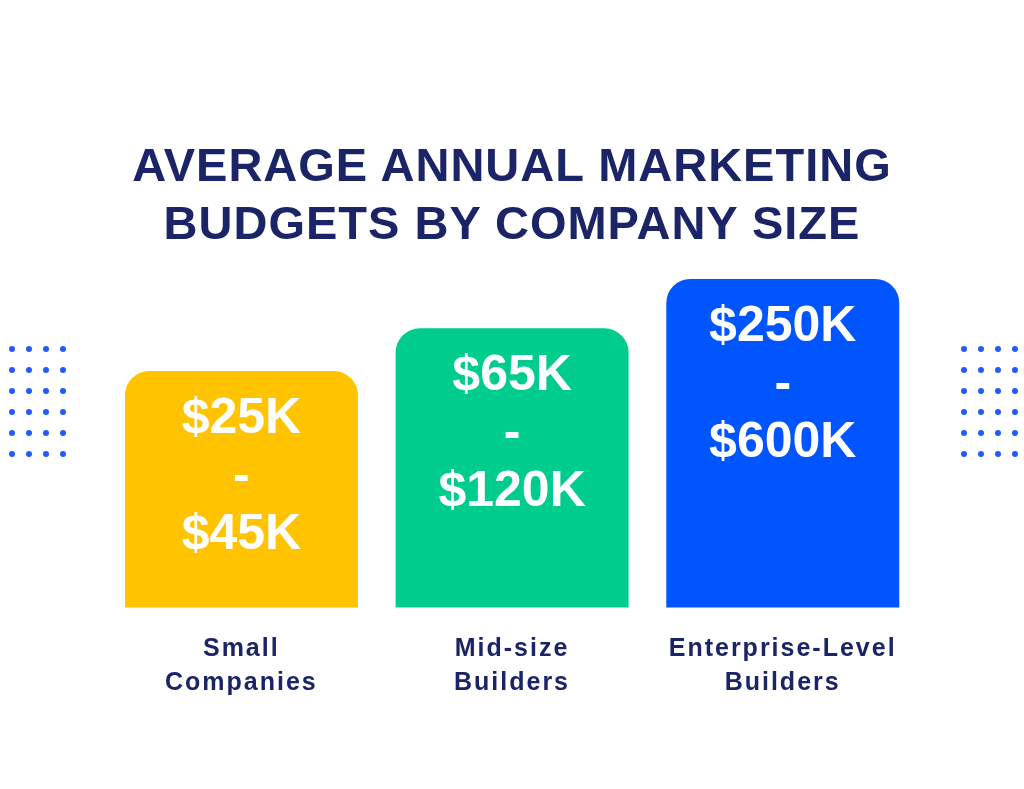 Image resolution: width=1024 pixels, height=789 pixels. Describe the element at coordinates (783, 382) in the screenshot. I see `annotation: $250K - $600K` at that location.